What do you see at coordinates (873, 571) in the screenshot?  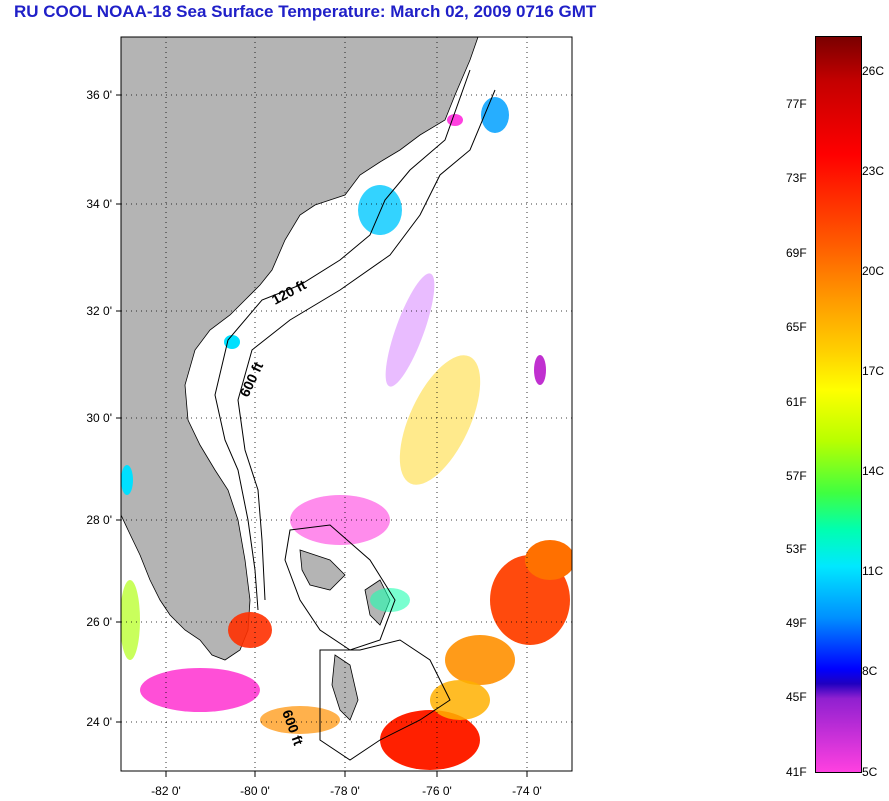 I see `c-label: 11C` at bounding box center [873, 571].